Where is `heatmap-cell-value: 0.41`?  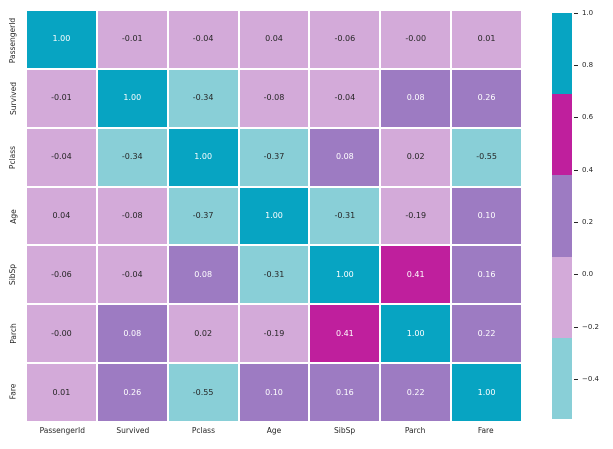 heatmap-cell-value: 0.41 is located at coordinates (415, 274).